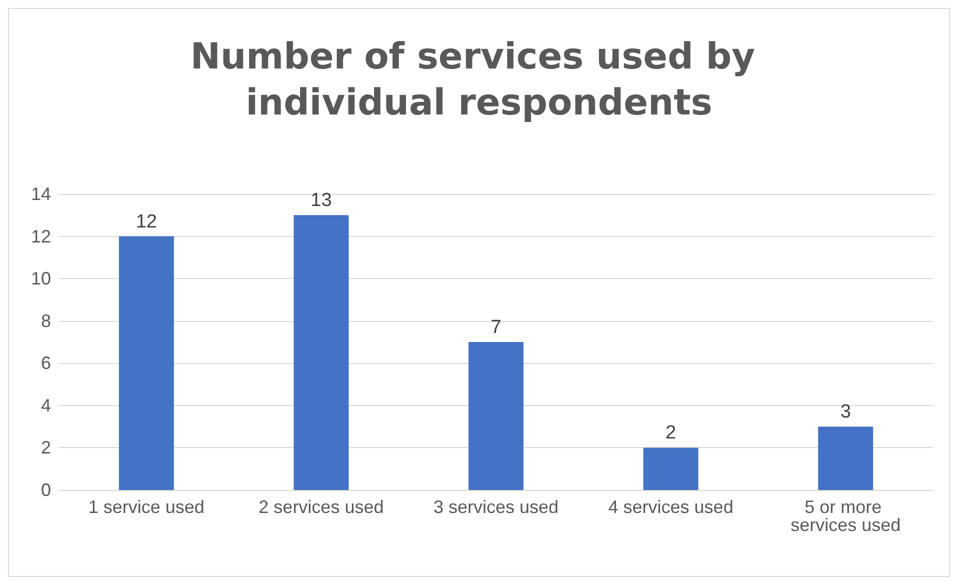 The width and height of the screenshot is (956, 583). What do you see at coordinates (45, 363) in the screenshot?
I see `y-tick-label: 6` at bounding box center [45, 363].